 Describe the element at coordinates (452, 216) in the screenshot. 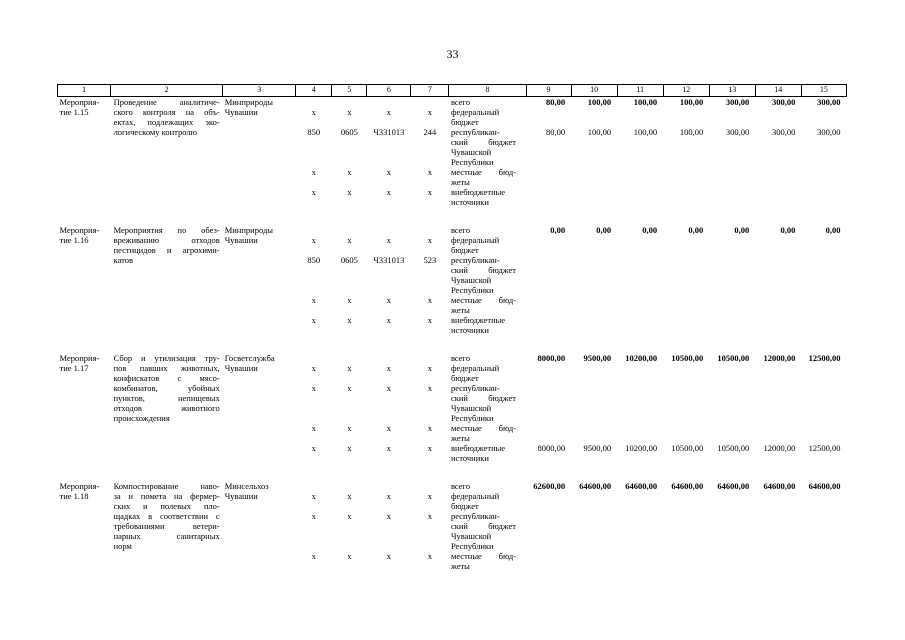

I see `spacer-cell` at that location.